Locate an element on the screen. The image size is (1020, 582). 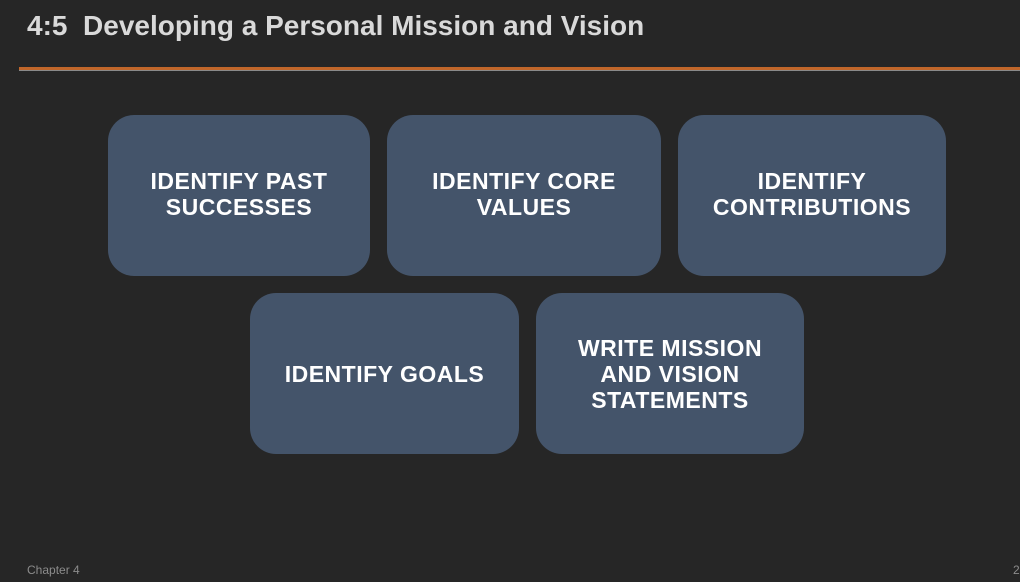
title-underline-accent is located at coordinates (519, 68).